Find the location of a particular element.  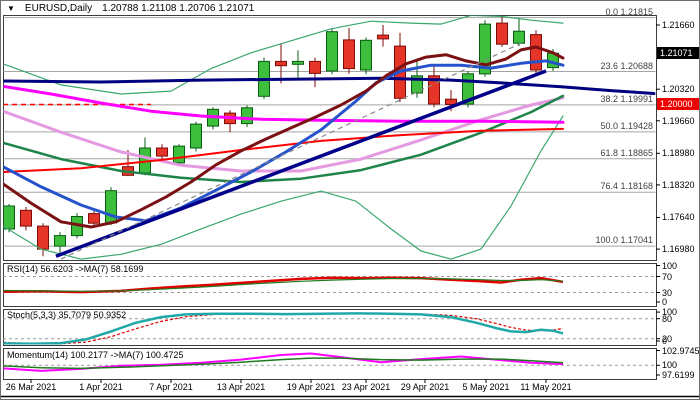

fib-level-label: 38.2 1.19991 is located at coordinates (626, 98).